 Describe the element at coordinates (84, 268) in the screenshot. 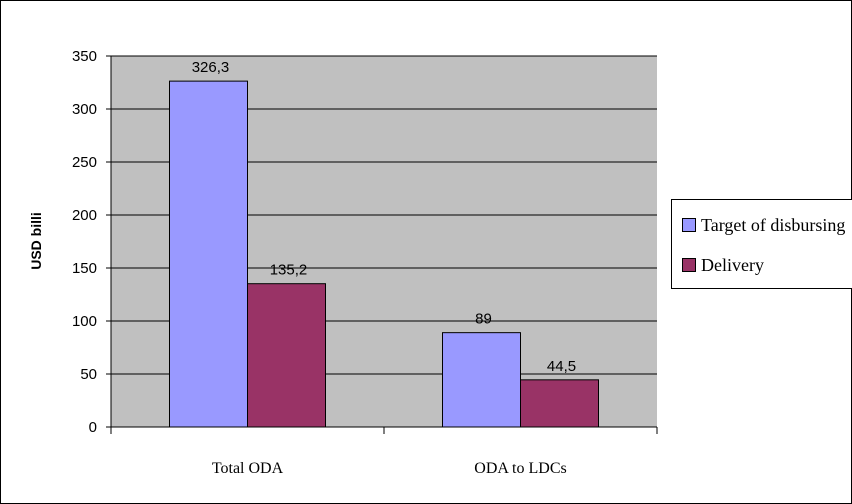

I see `y-tick-label: 150` at that location.